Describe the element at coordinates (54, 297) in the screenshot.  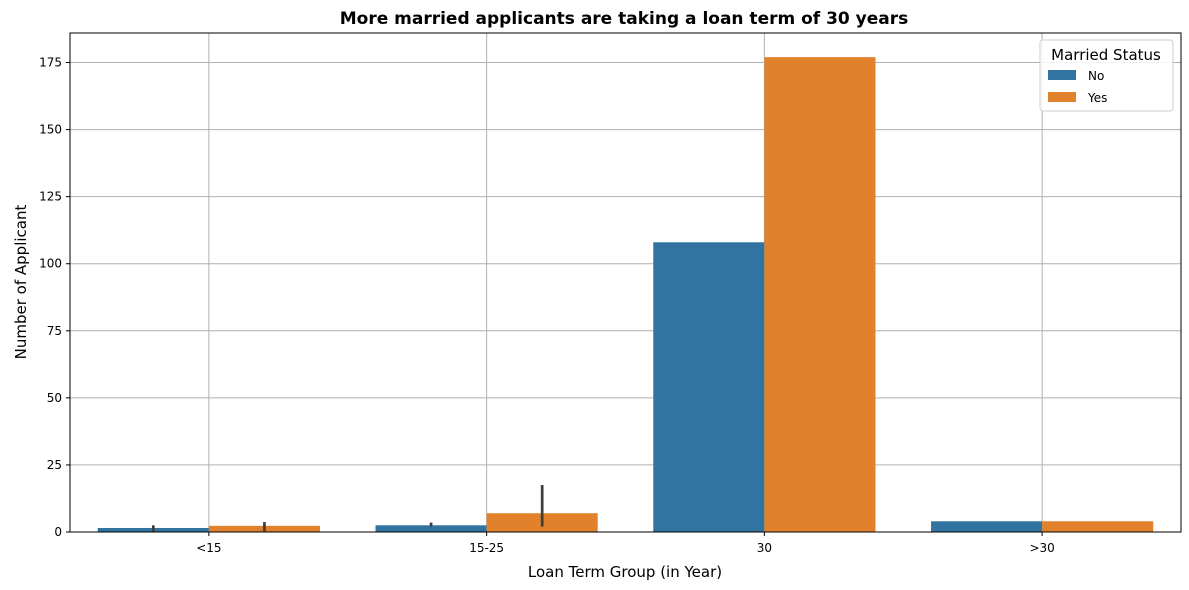
I see `y-axis-ticks: 0 25 50 75 100 125 150 175` at that location.